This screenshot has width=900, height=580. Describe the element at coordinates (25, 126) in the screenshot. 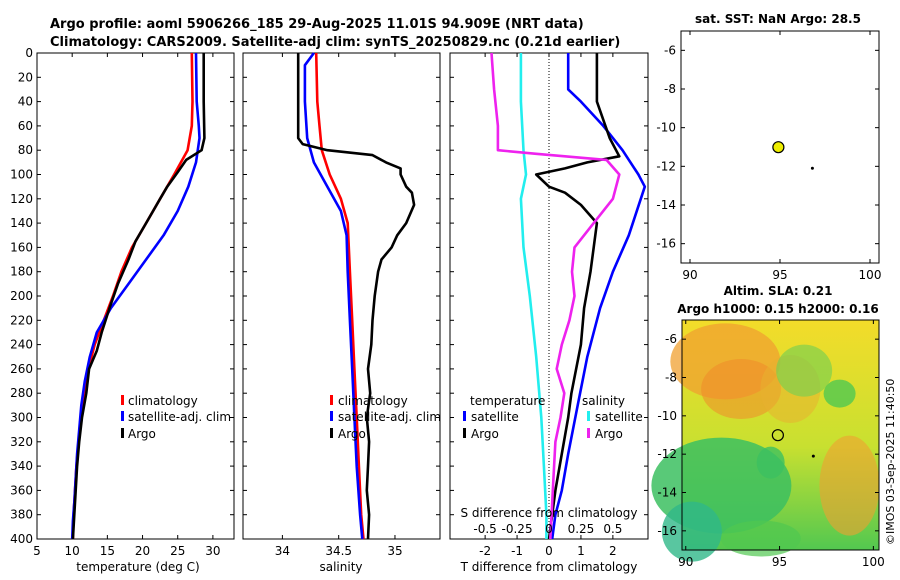

I see `y-tick-label: 60` at that location.